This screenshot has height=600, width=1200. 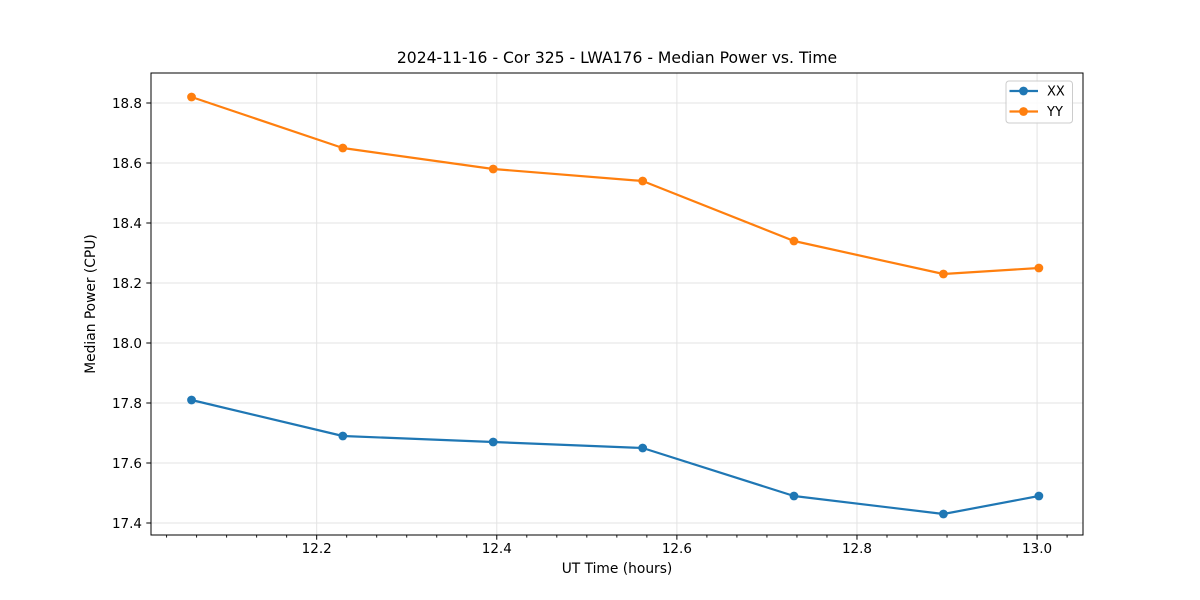 What do you see at coordinates (1037, 549) in the screenshot?
I see `x-tick-label: 13.0` at bounding box center [1037, 549].